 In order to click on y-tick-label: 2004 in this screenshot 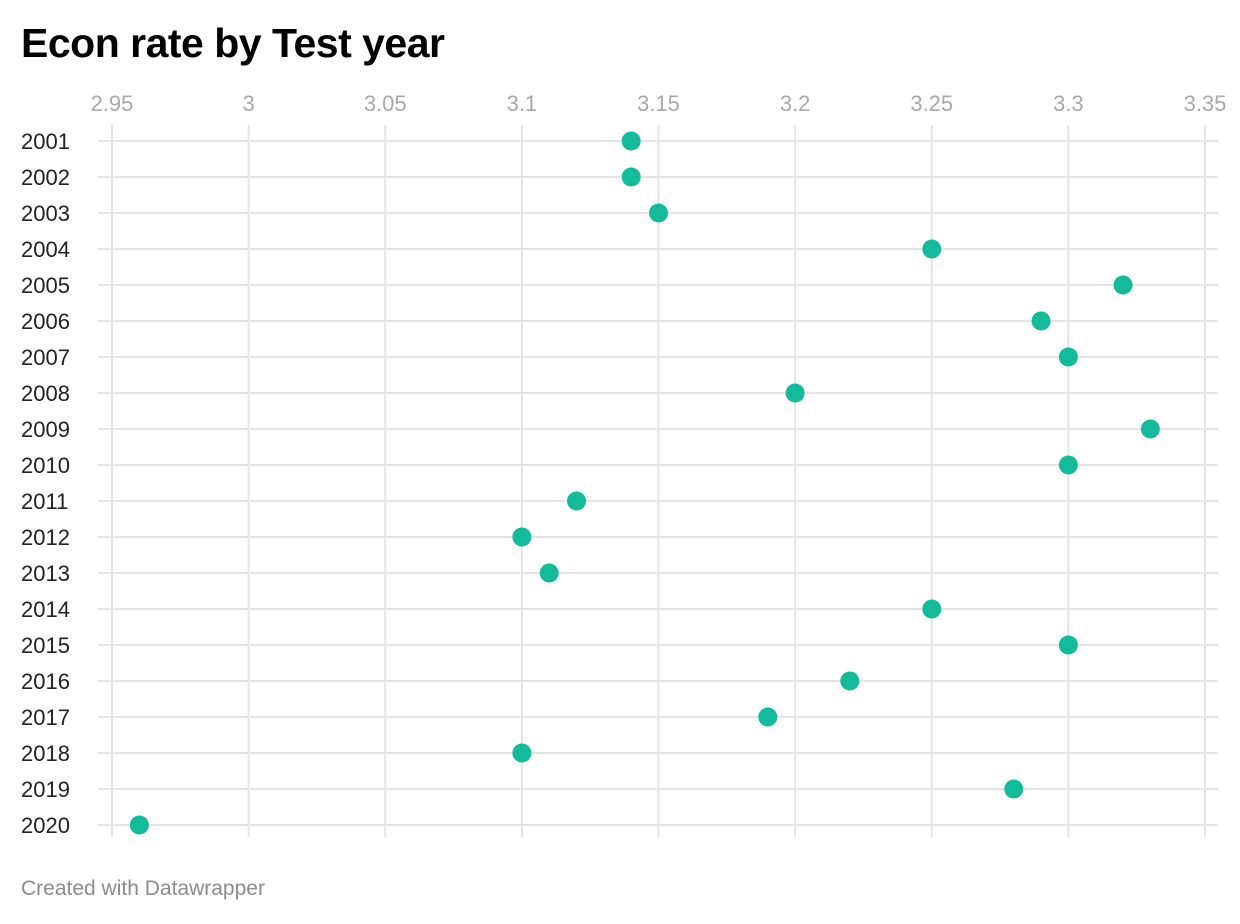, I will do `click(45, 249)`.